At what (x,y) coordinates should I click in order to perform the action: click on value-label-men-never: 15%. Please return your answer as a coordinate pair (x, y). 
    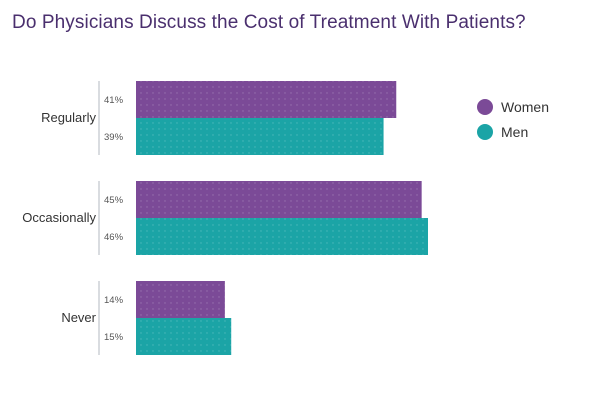
    Looking at the image, I should click on (114, 337).